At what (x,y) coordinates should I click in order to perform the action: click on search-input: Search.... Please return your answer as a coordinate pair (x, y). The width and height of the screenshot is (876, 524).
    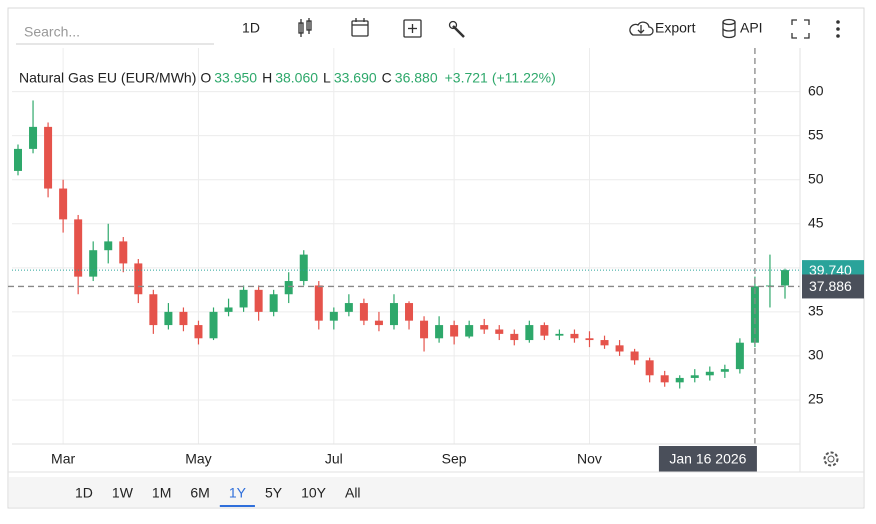
    Looking at the image, I should click on (52, 32).